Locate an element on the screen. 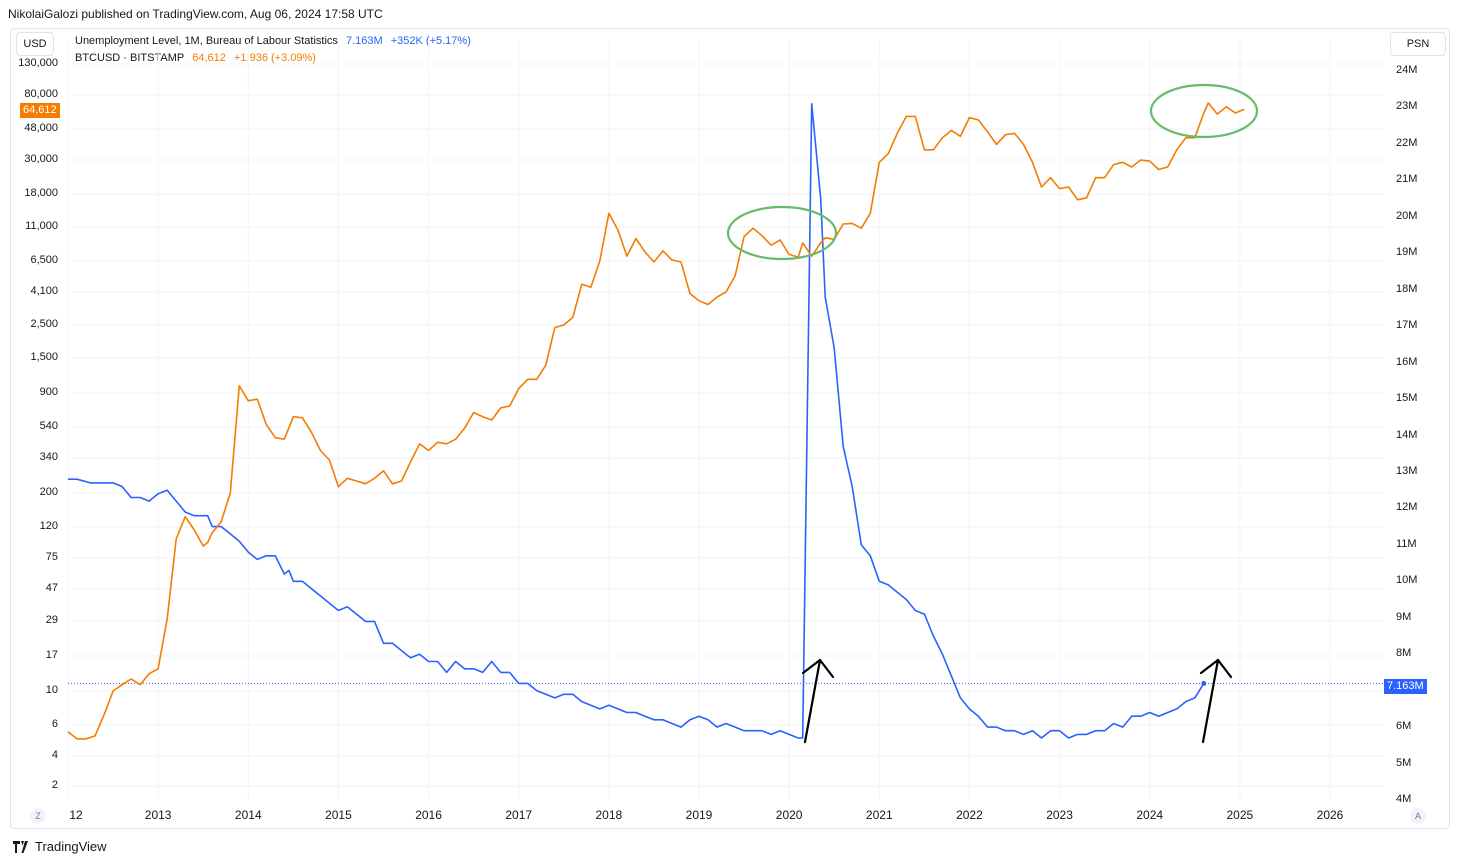 The height and width of the screenshot is (865, 1460). left-tick-label: 340 is located at coordinates (48, 457).